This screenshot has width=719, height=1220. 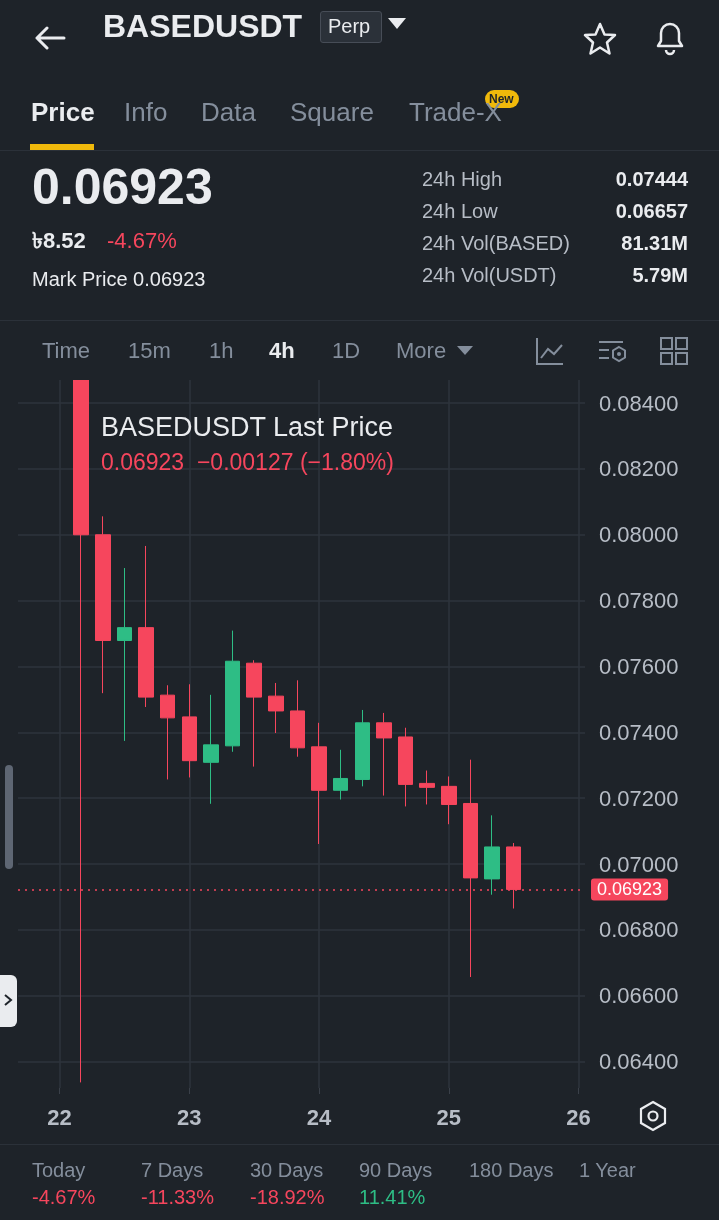 I want to click on y-tick-label: 0.07800, so click(x=639, y=601).